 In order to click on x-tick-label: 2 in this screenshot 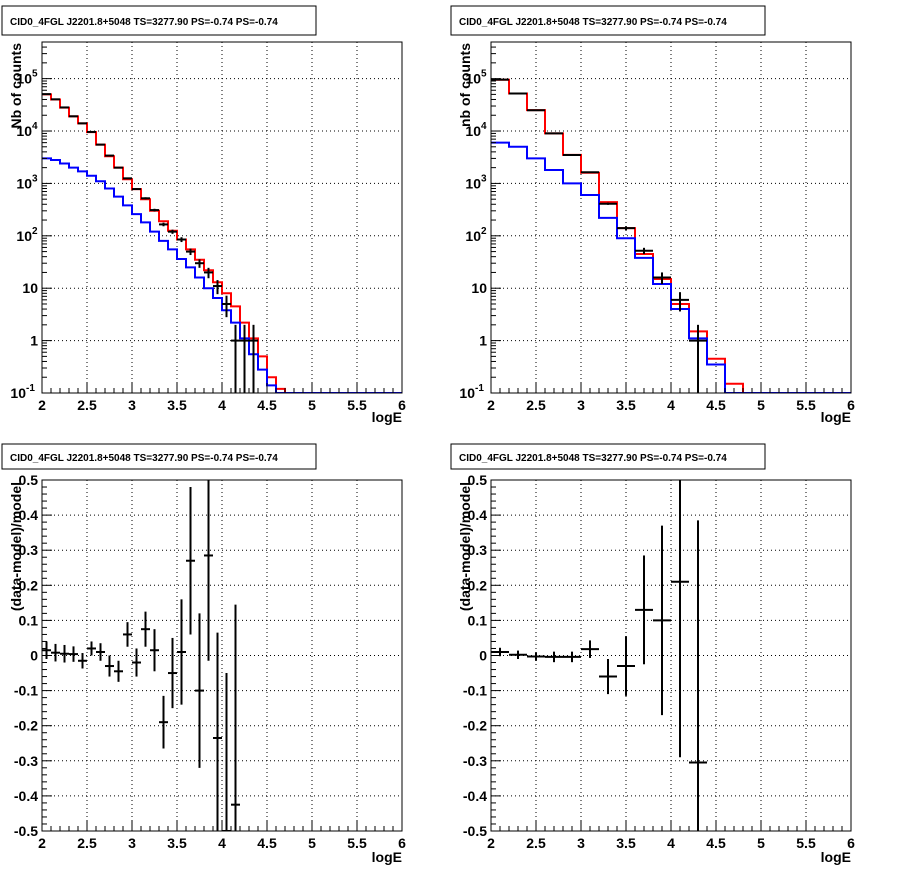, I will do `click(491, 843)`.